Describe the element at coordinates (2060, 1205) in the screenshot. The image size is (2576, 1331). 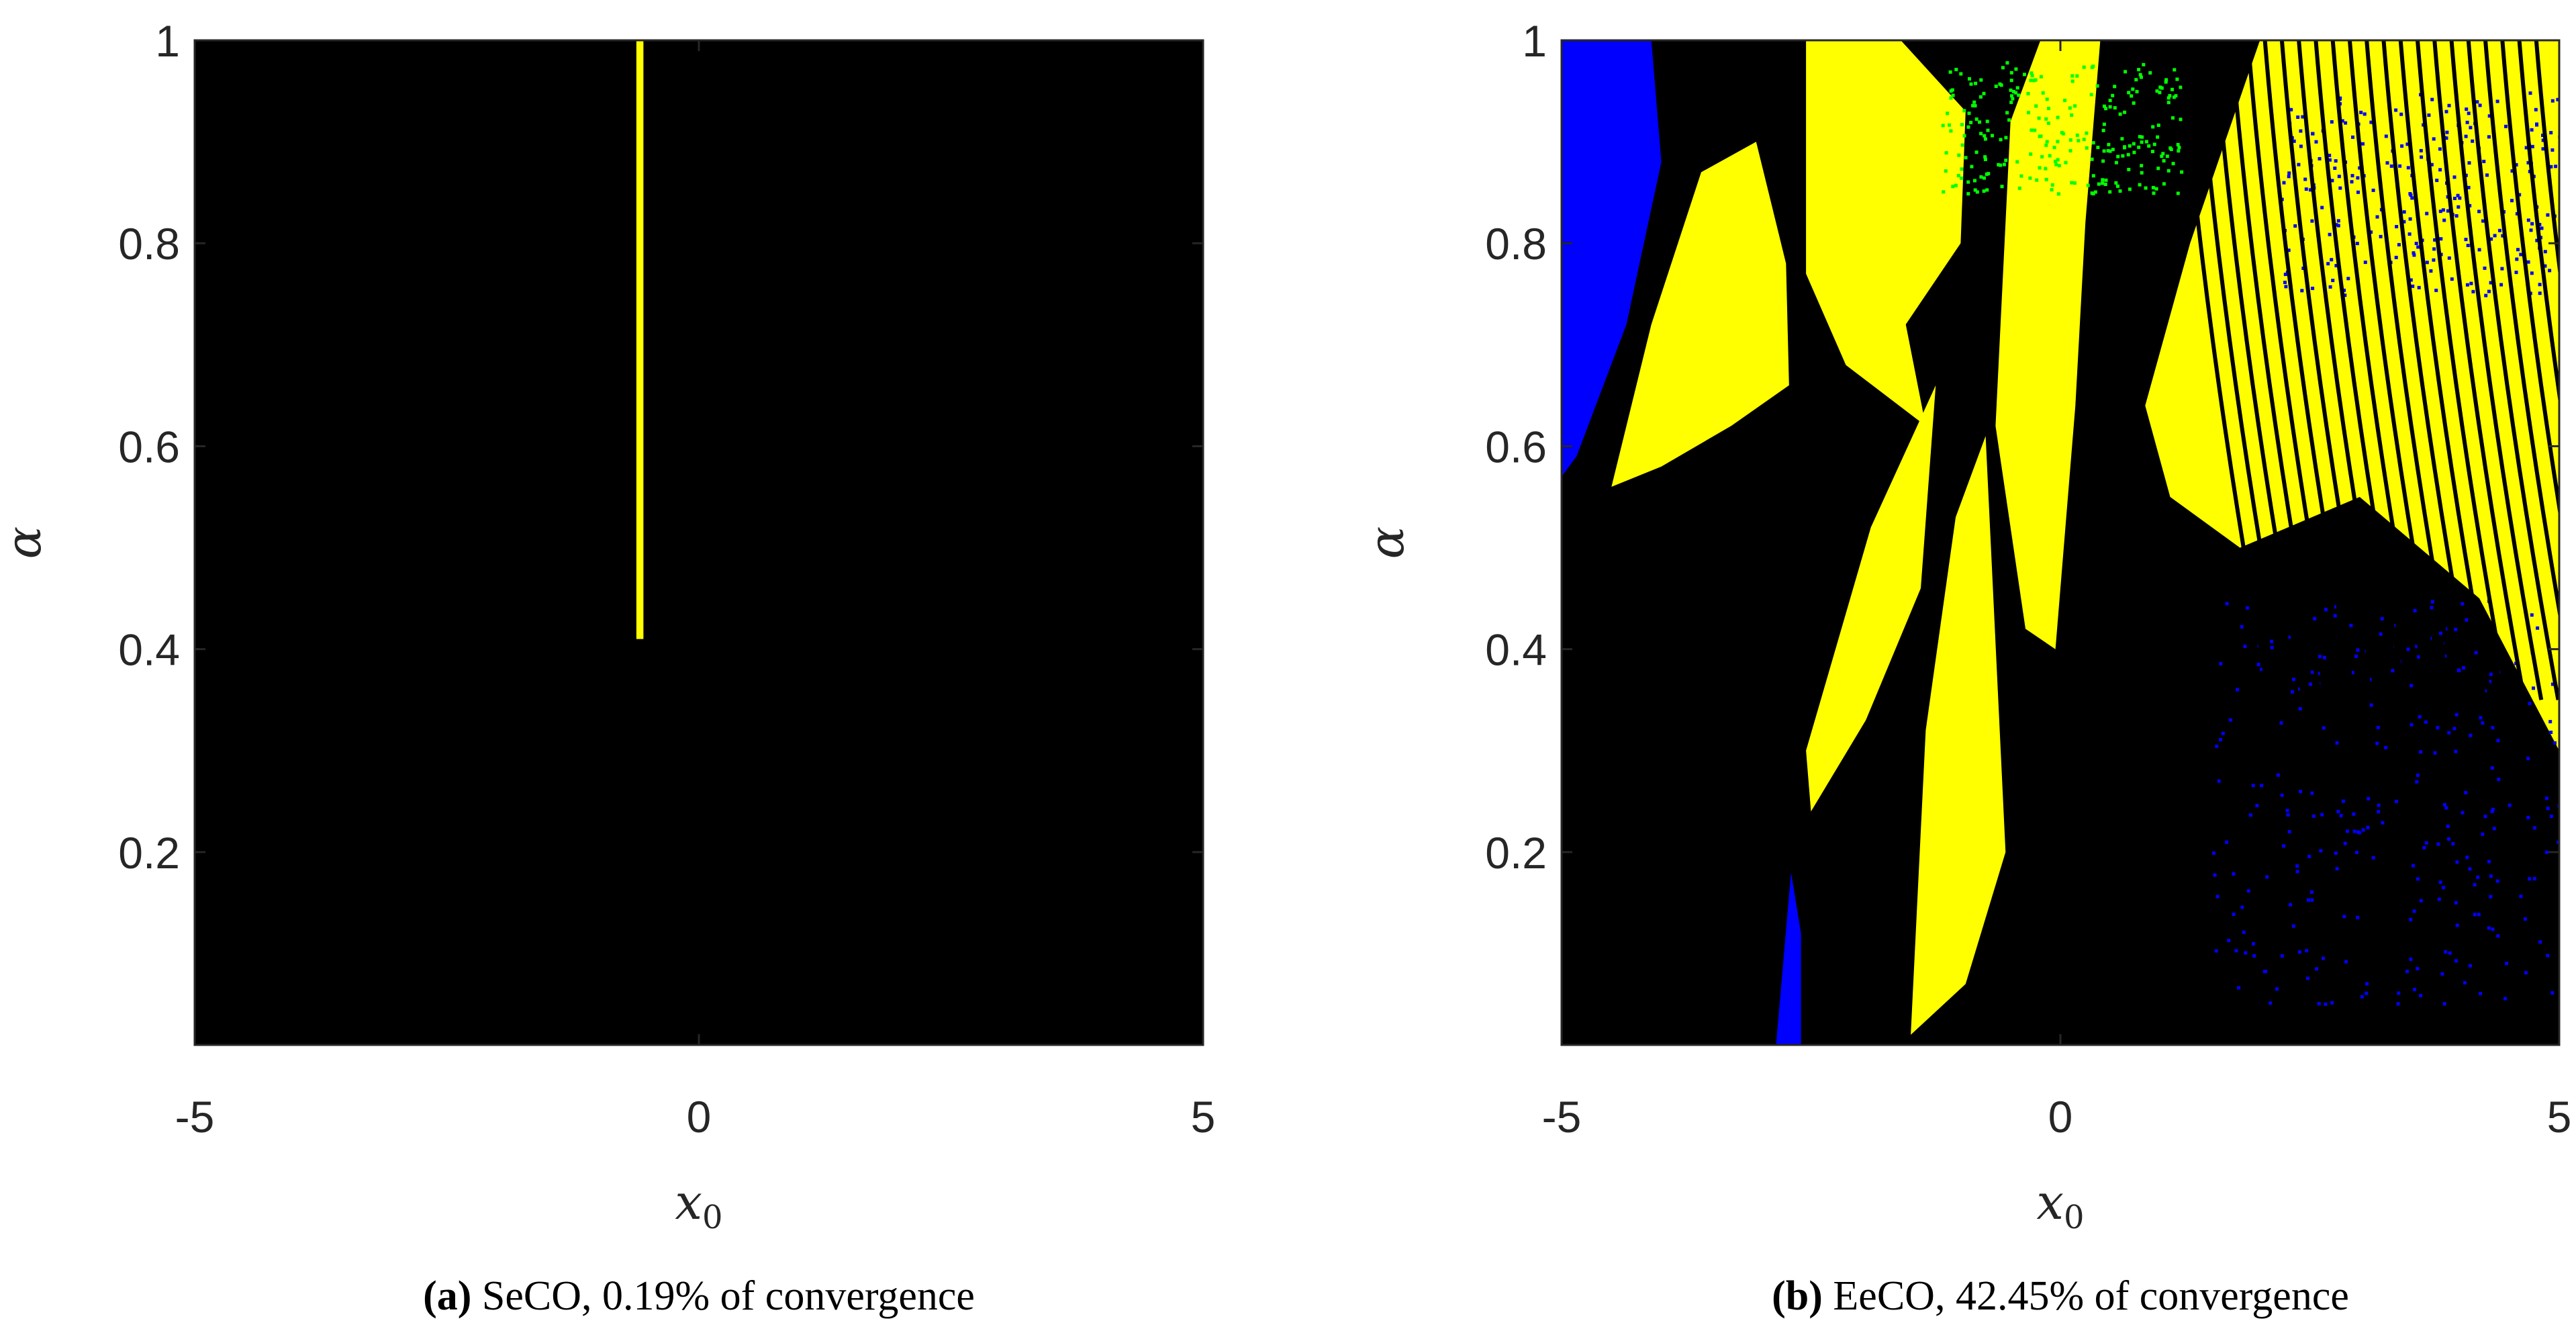
I see `panel-b-xlabel: x0` at that location.